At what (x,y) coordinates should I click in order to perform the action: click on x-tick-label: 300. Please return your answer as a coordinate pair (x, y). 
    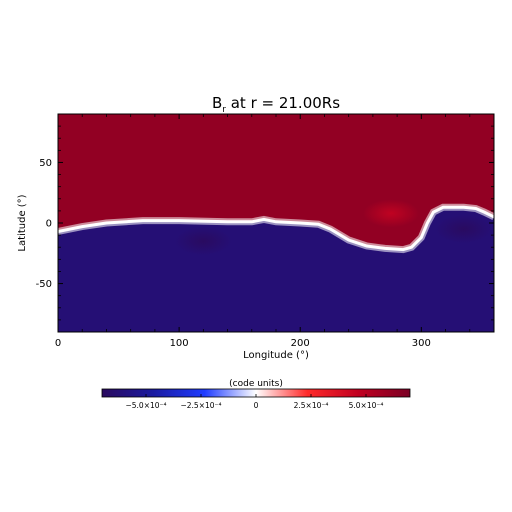
    Looking at the image, I should click on (421, 343).